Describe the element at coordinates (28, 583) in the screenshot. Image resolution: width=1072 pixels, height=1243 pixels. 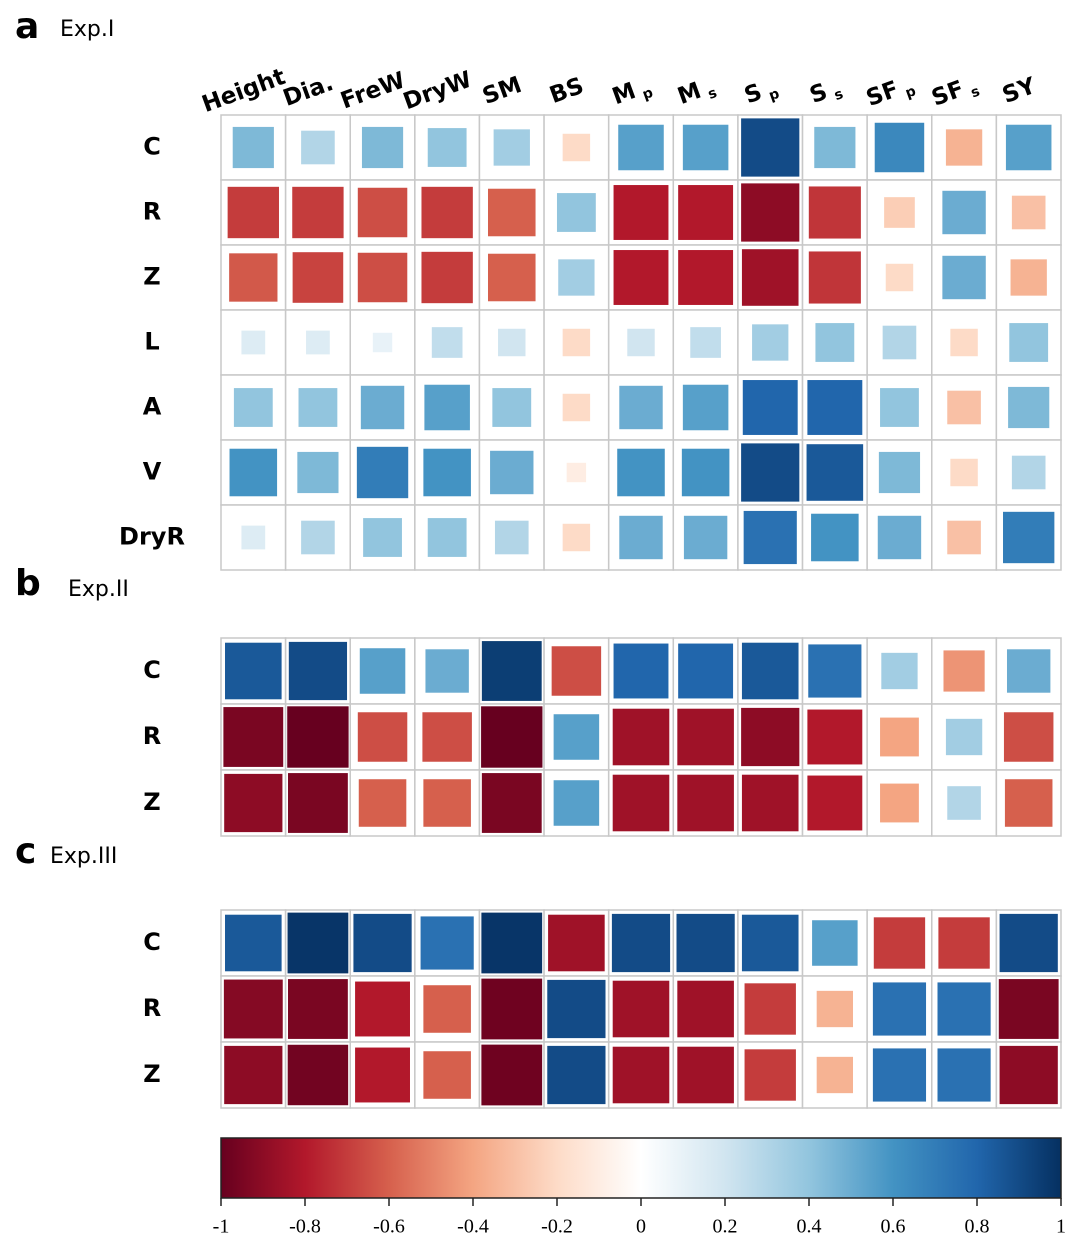
I see `panel-label: b` at that location.